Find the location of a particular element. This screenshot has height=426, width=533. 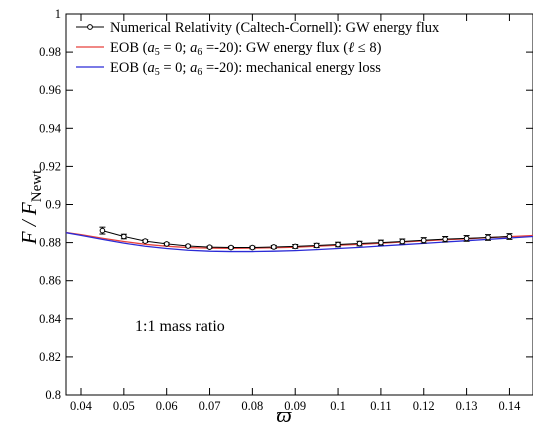

legend-swatch-nr-marker is located at coordinates (90, 27).